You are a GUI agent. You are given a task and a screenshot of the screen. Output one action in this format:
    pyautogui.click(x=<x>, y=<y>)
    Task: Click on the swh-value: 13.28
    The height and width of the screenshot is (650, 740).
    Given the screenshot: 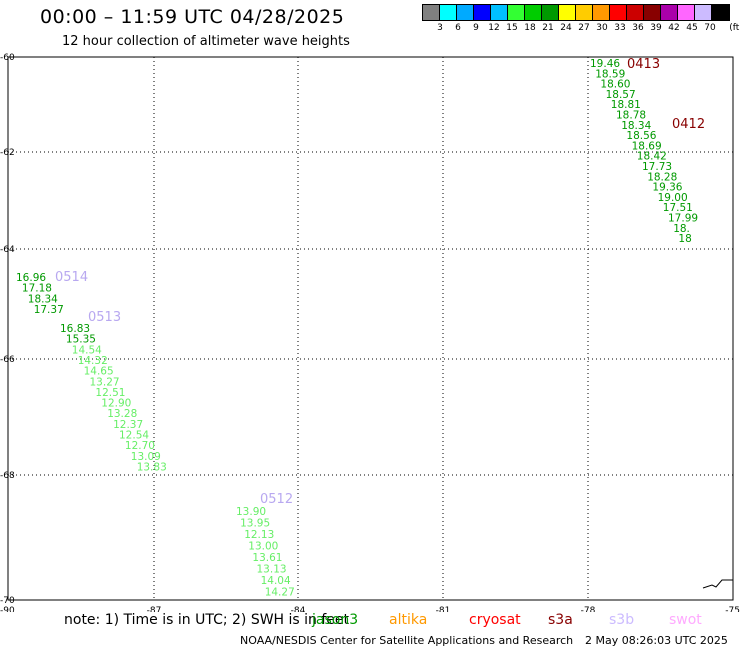 What is the action you would take?
    pyautogui.click(x=122, y=414)
    